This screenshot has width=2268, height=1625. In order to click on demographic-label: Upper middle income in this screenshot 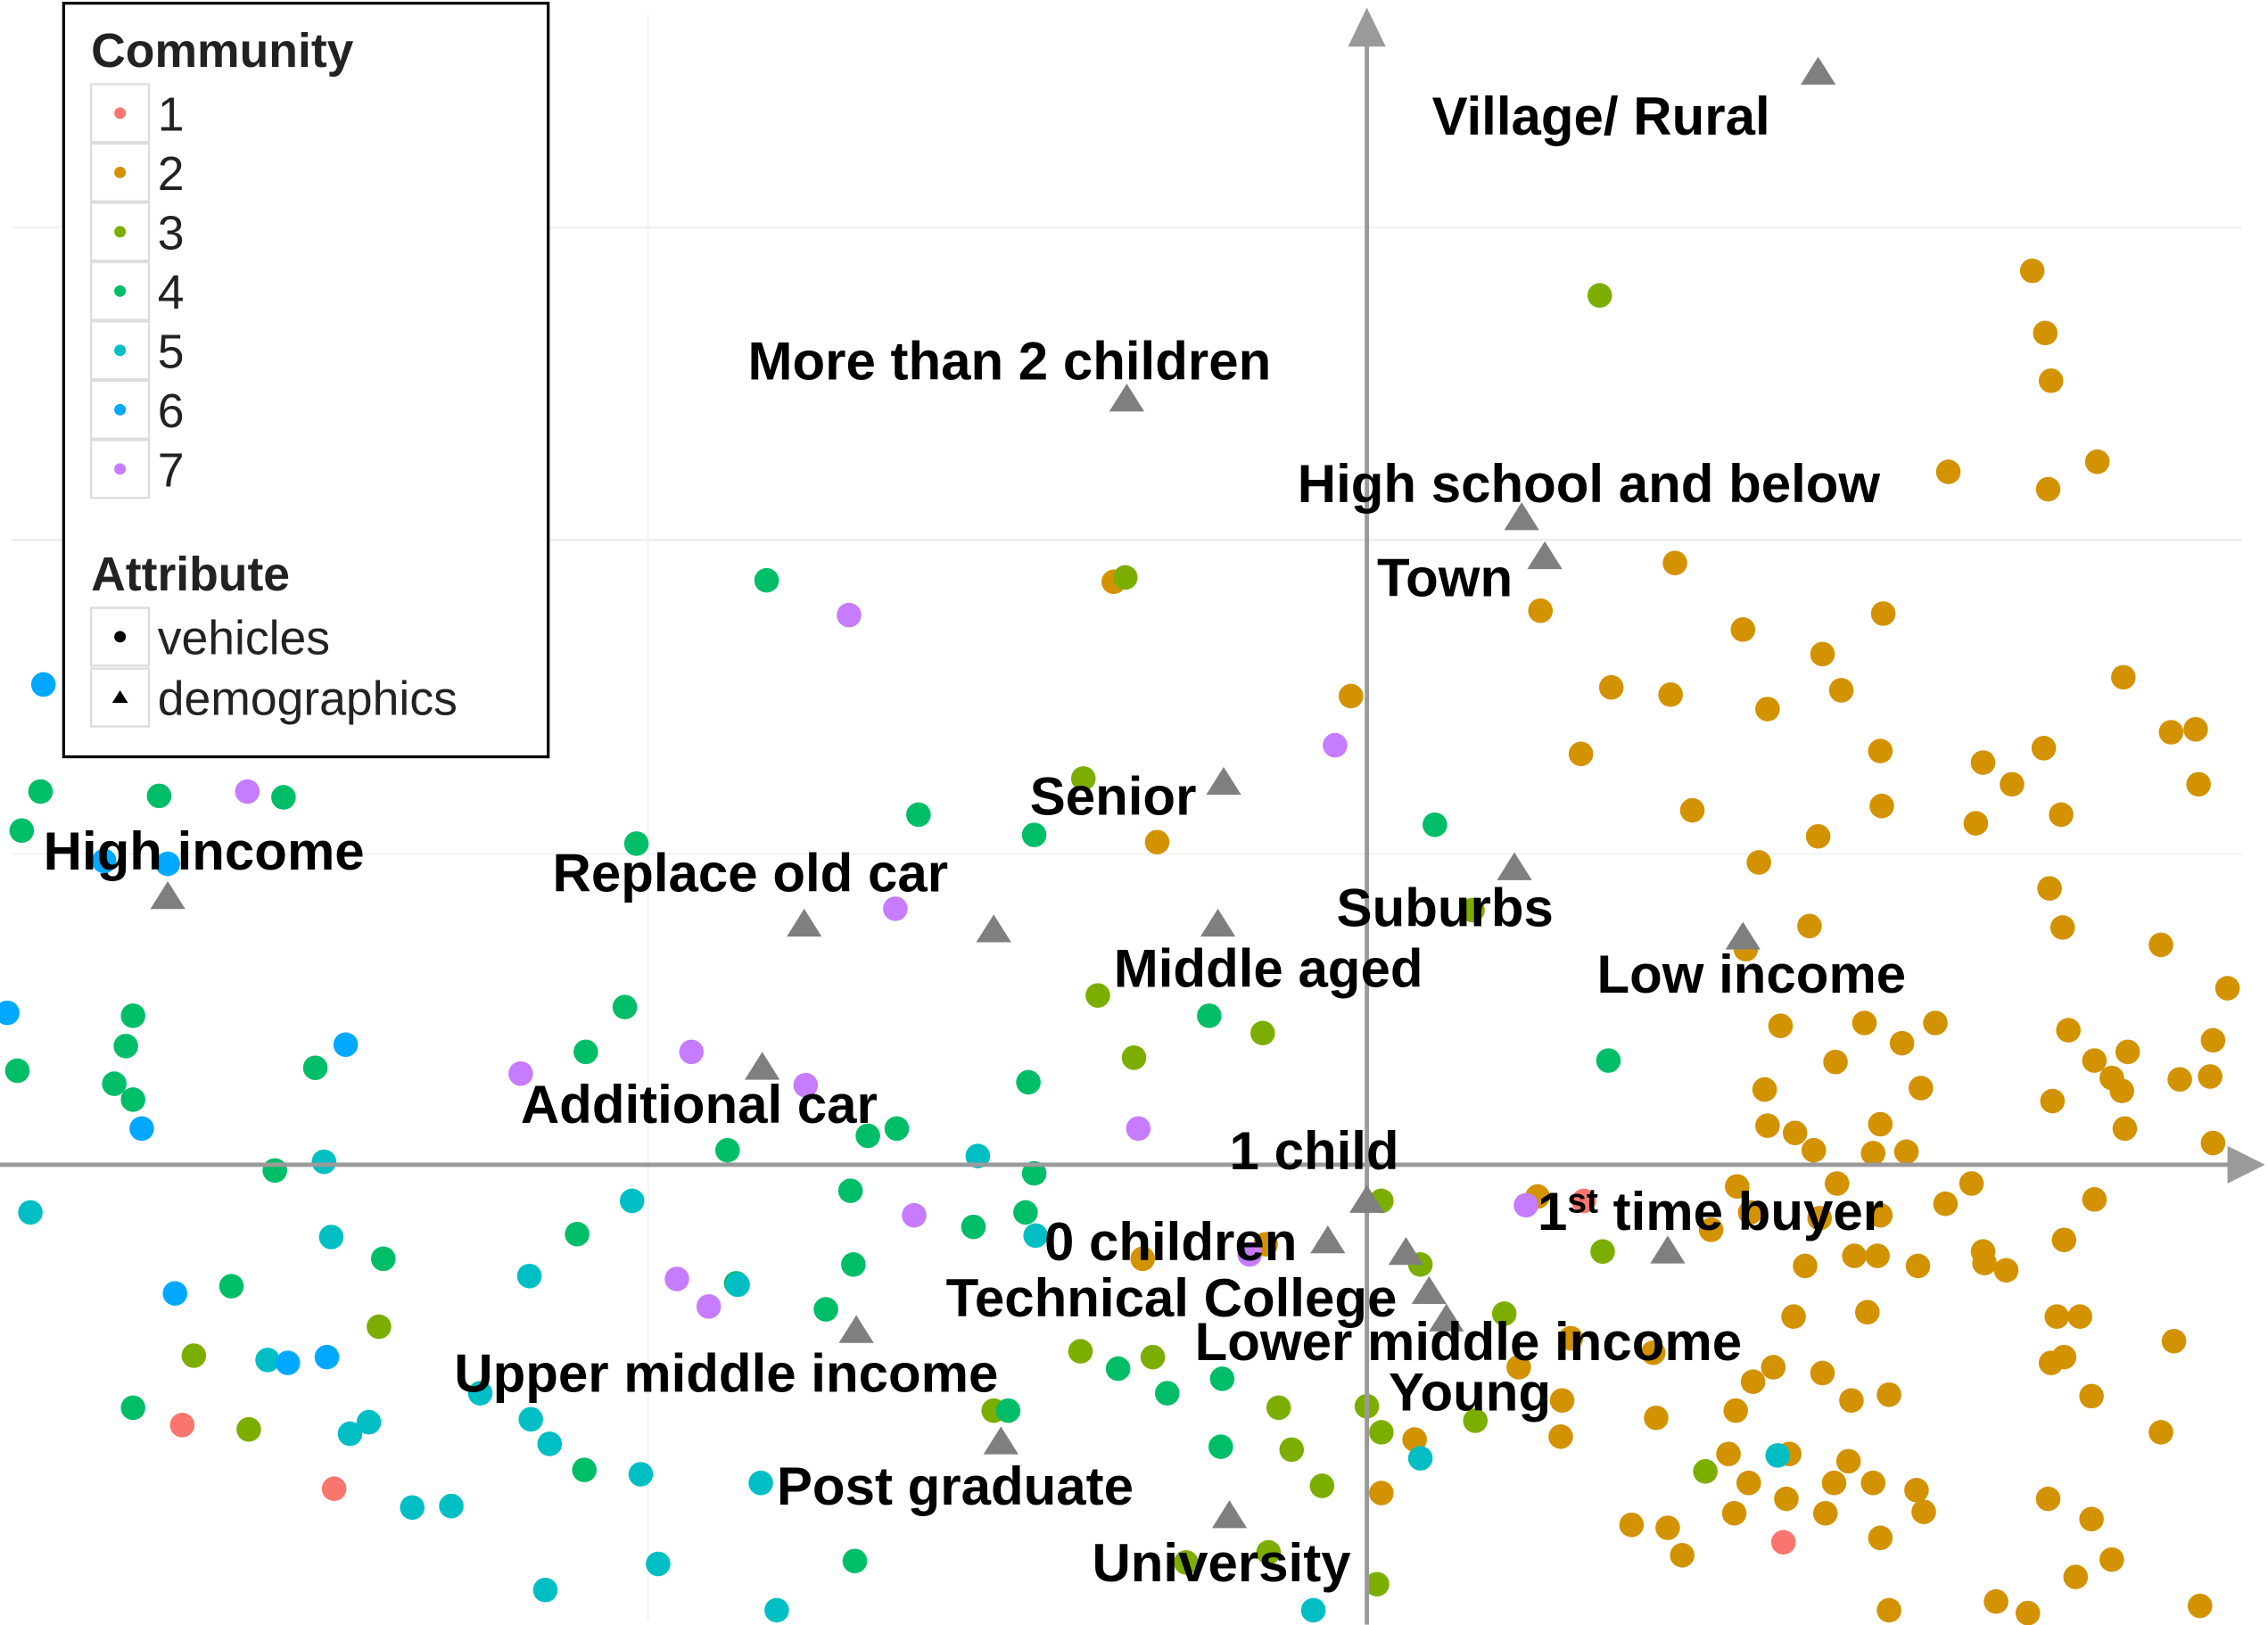, I will do `click(726, 1374)`.